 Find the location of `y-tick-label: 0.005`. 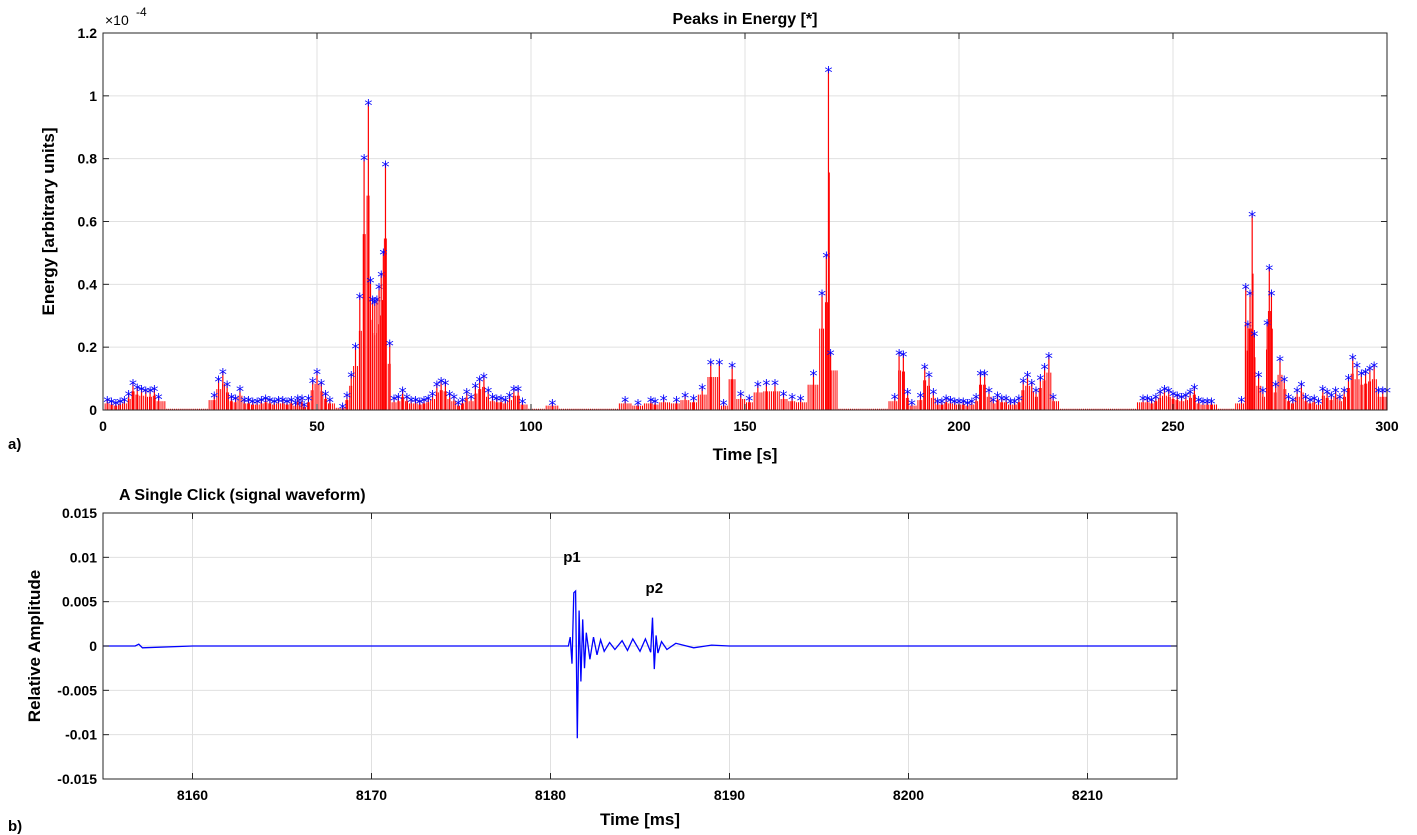

y-tick-label: 0.005 is located at coordinates (79, 602).